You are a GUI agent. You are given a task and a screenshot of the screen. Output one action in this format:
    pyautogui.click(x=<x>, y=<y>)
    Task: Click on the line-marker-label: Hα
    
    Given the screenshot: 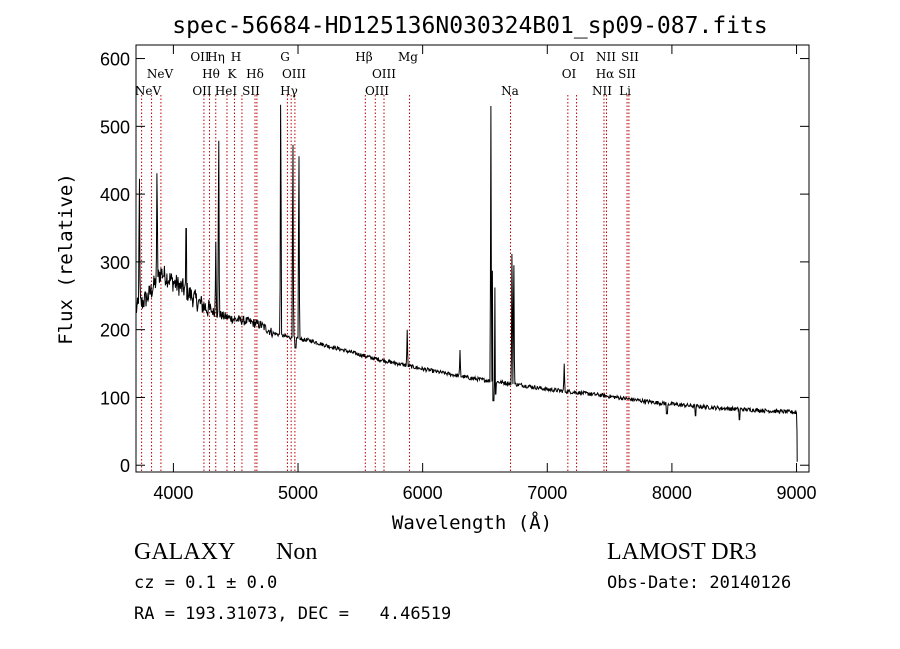 What is the action you would take?
    pyautogui.click(x=605, y=74)
    